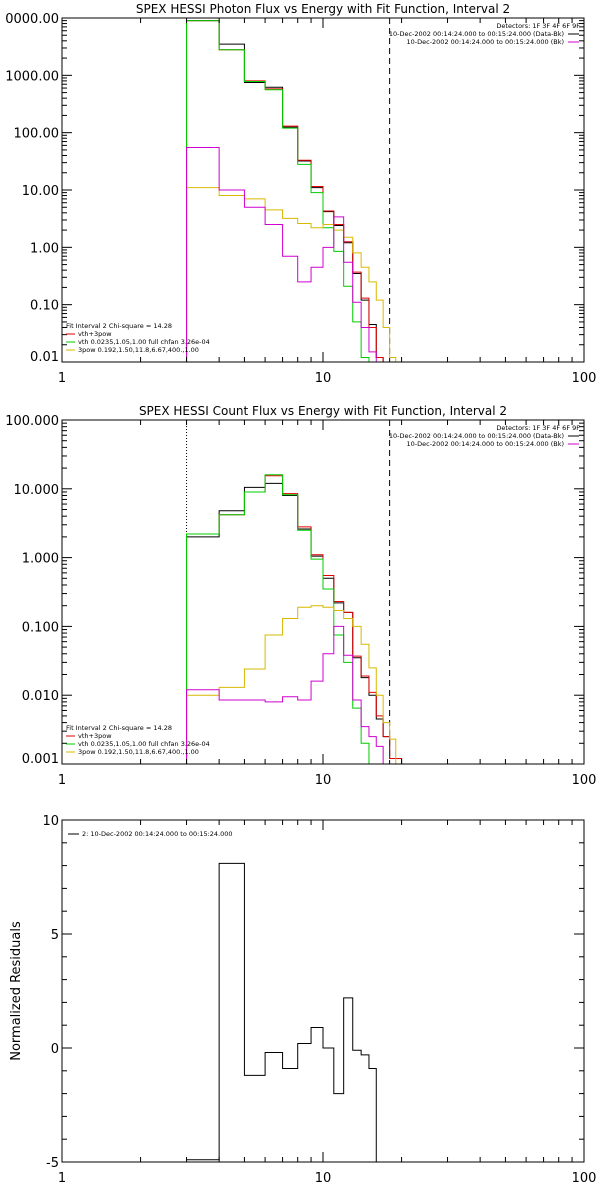 This screenshot has height=1200, width=600. Describe the element at coordinates (40, 627) in the screenshot. I see `y-tick-label: 0.100` at that location.